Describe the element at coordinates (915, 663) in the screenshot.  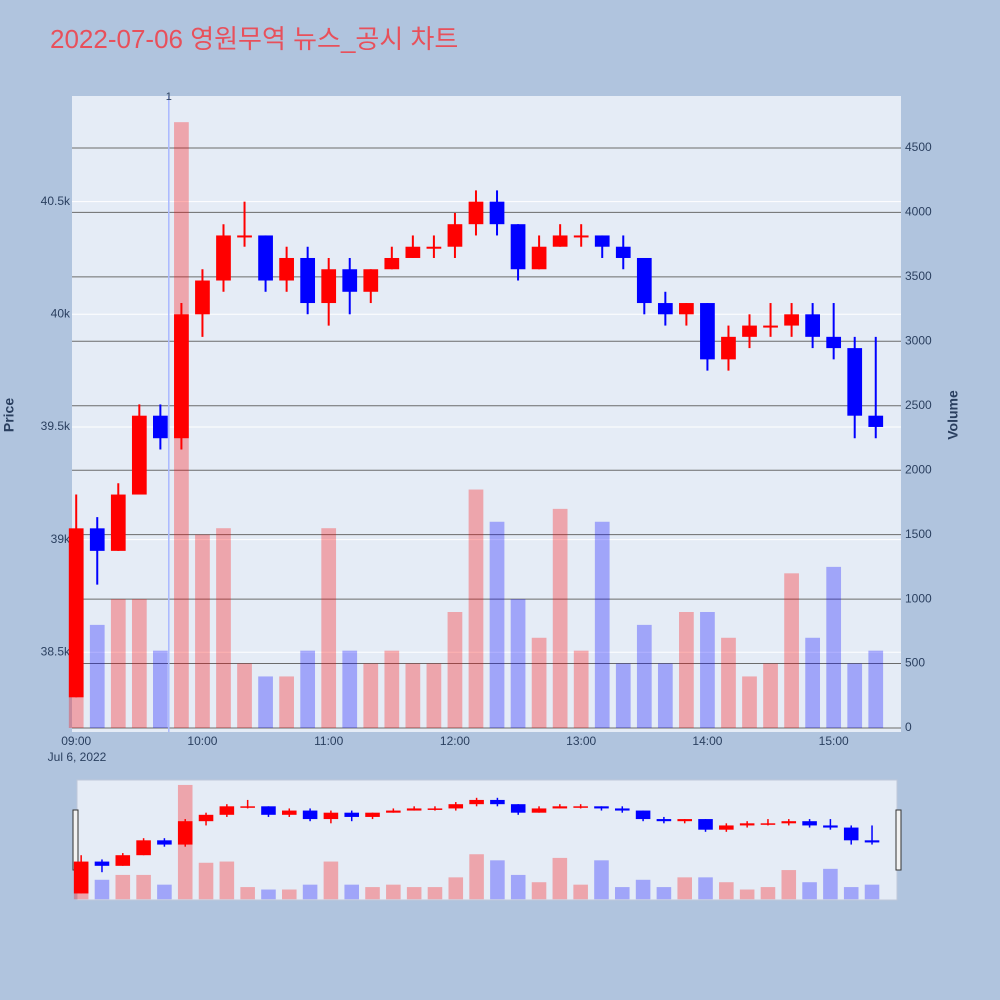
I see `y2-tick-label: 500` at that location.